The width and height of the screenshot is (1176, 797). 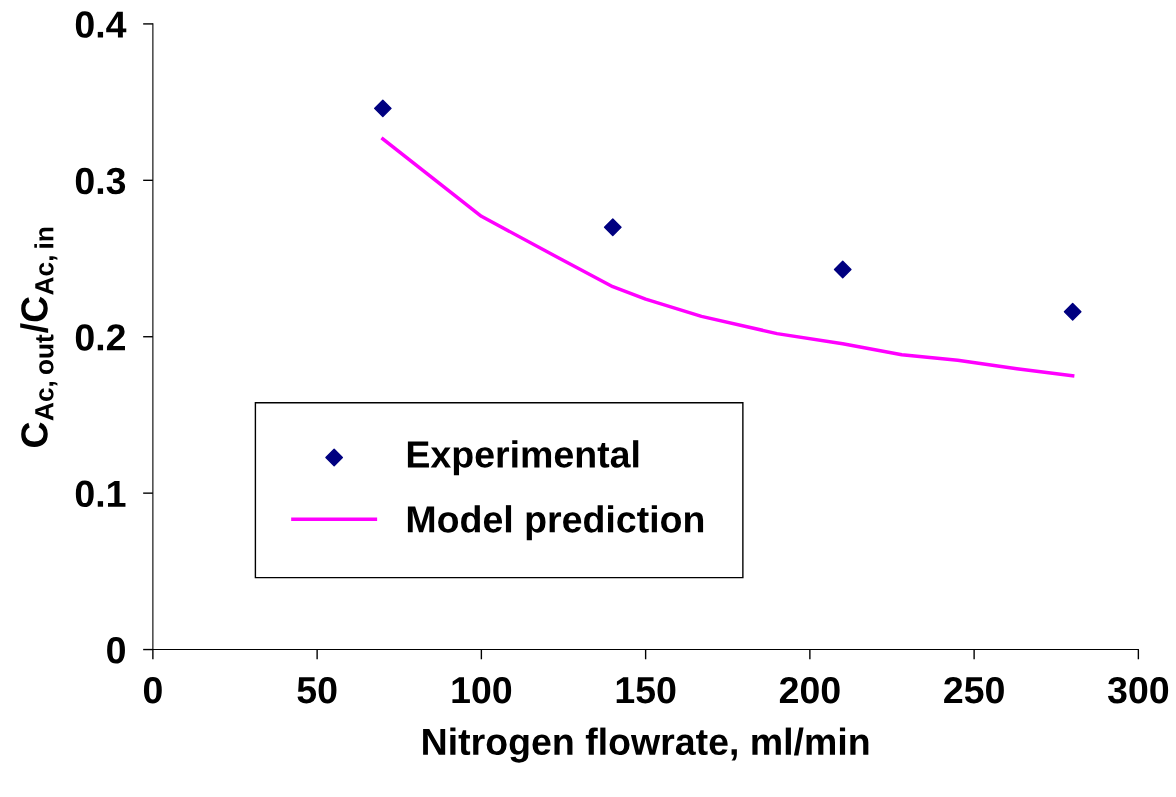 What do you see at coordinates (317, 690) in the screenshot?
I see `x-tick-label: 50` at bounding box center [317, 690].